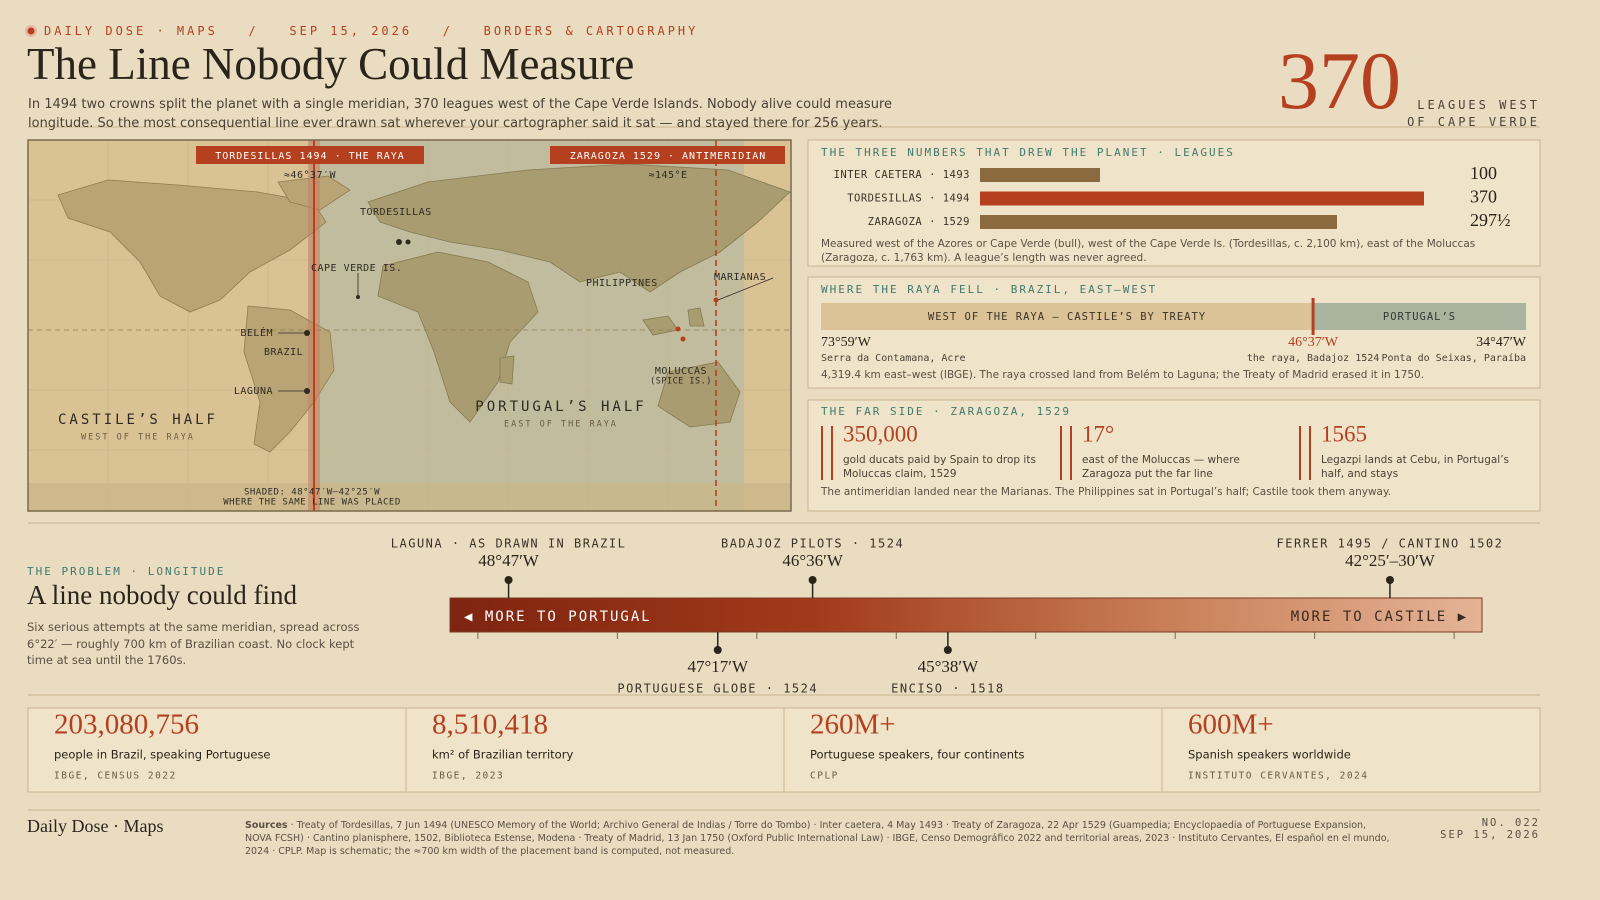 The image size is (1600, 900). I want to click on coord: 34°47′W, so click(1501, 342).